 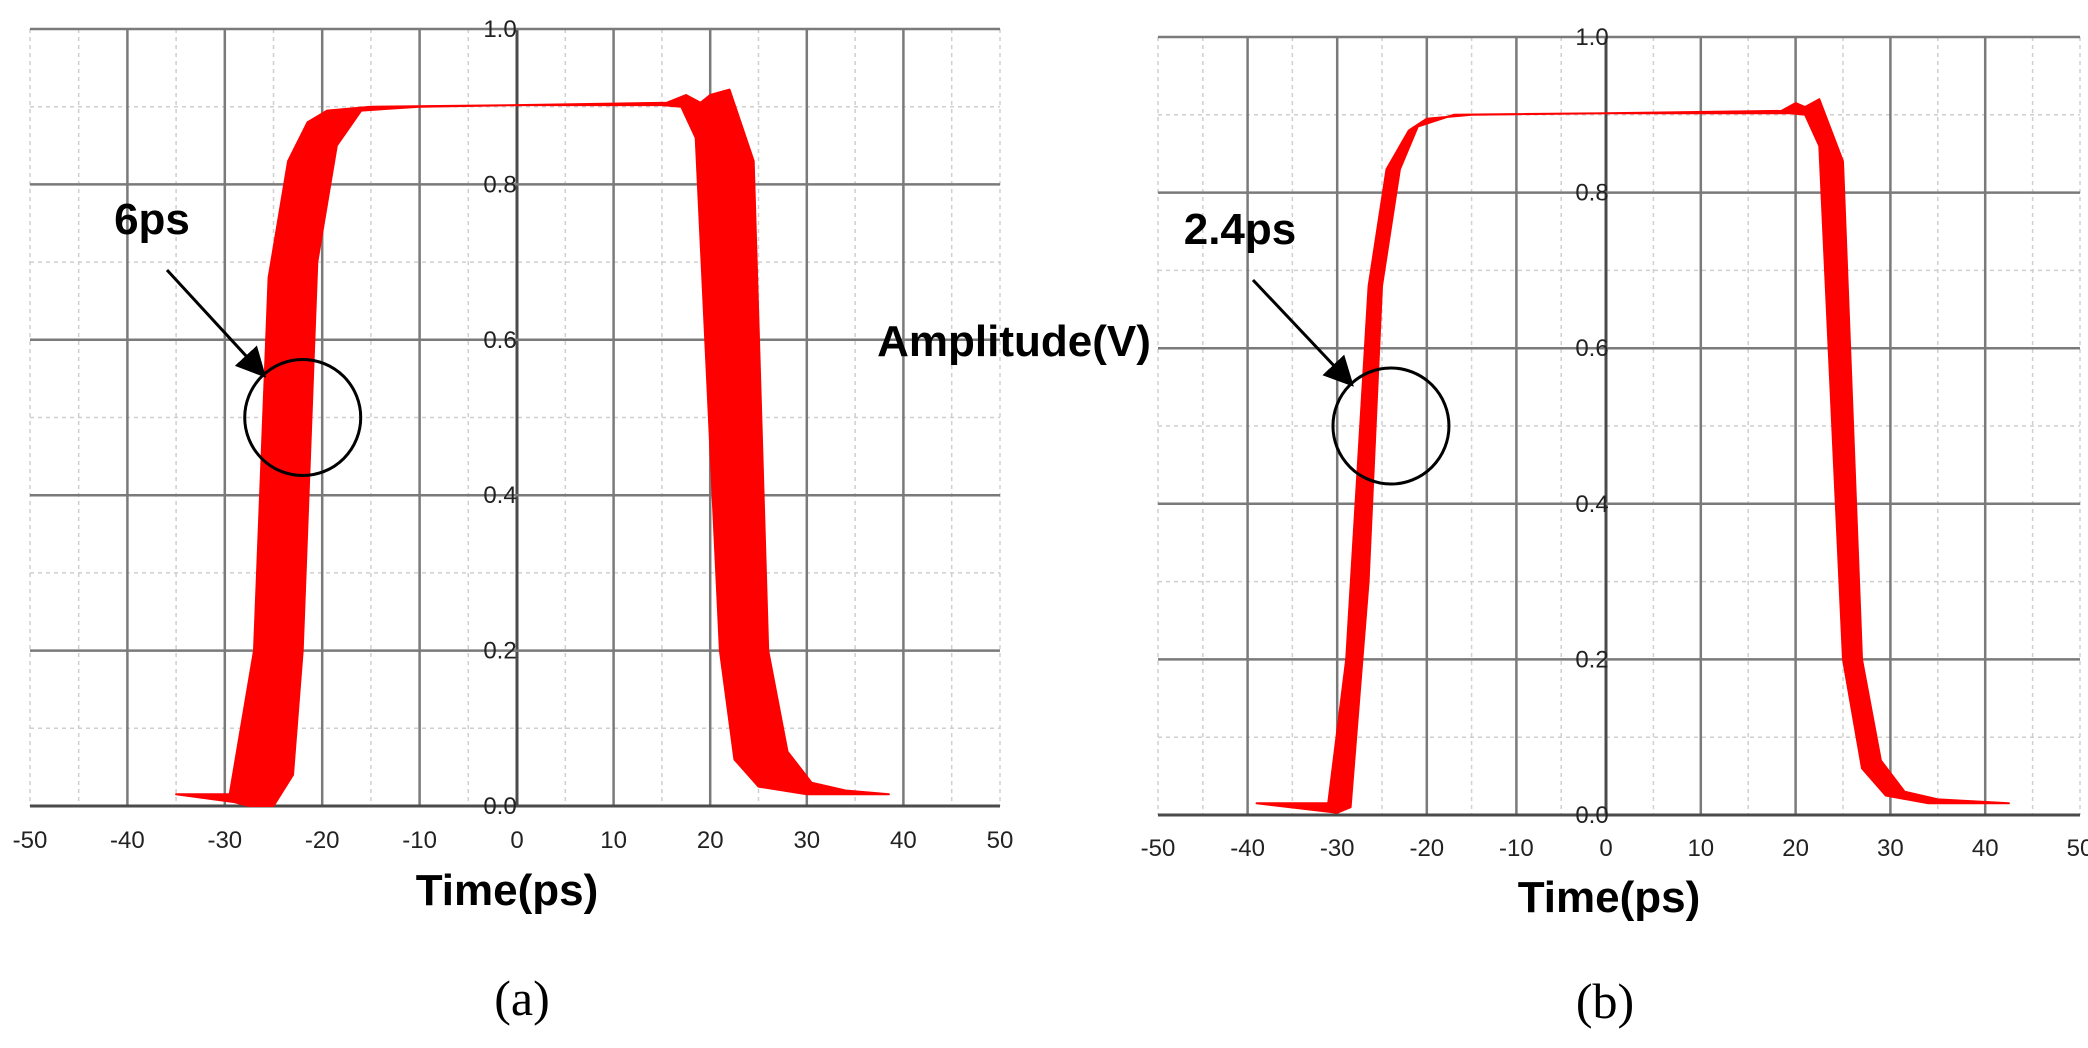 I want to click on x-axis-title-b: Time(ps), so click(x=1609, y=897).